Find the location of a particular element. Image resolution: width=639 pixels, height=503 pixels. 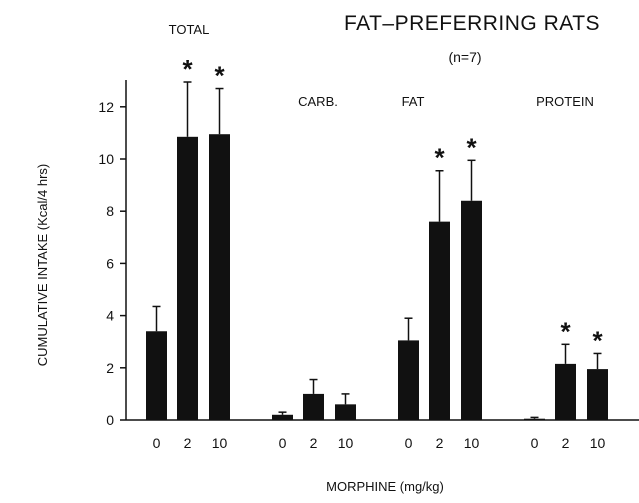

y-tick-label: 6 is located at coordinates (110, 263).